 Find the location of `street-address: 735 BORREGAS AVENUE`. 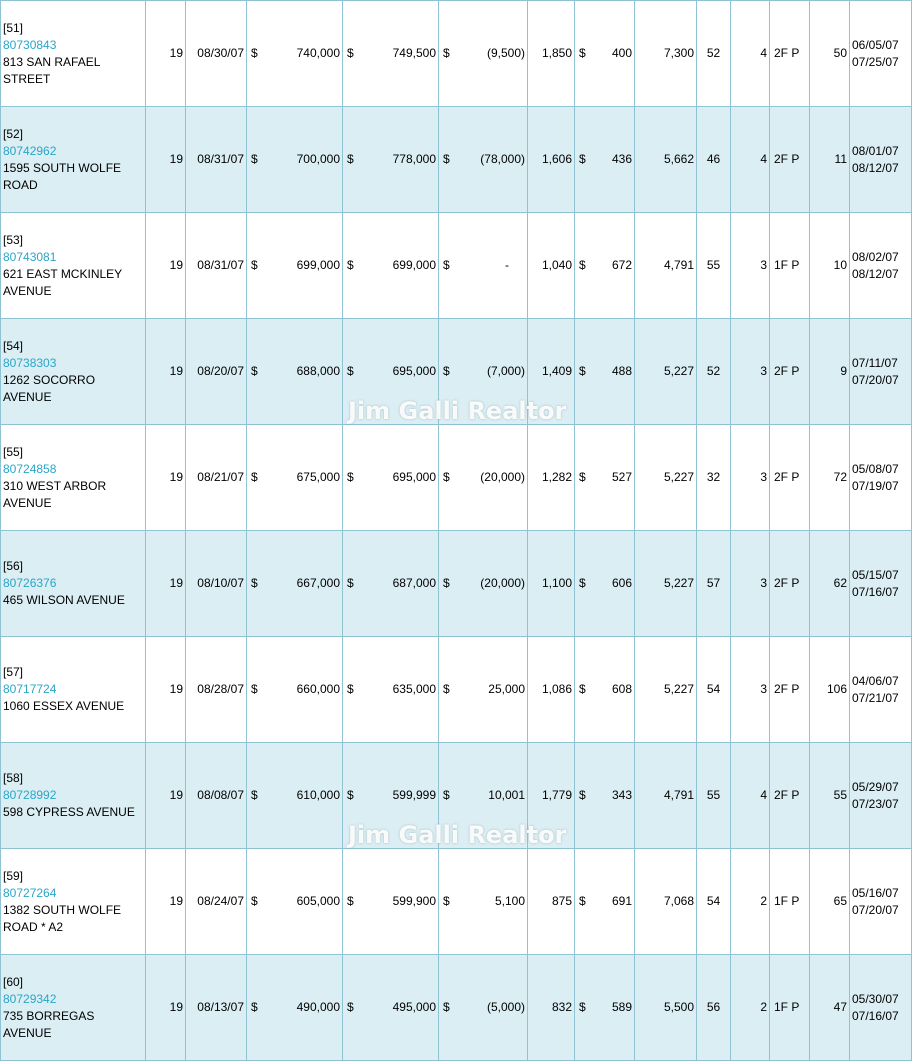

street-address: 735 BORREGAS AVENUE is located at coordinates (49, 1024).